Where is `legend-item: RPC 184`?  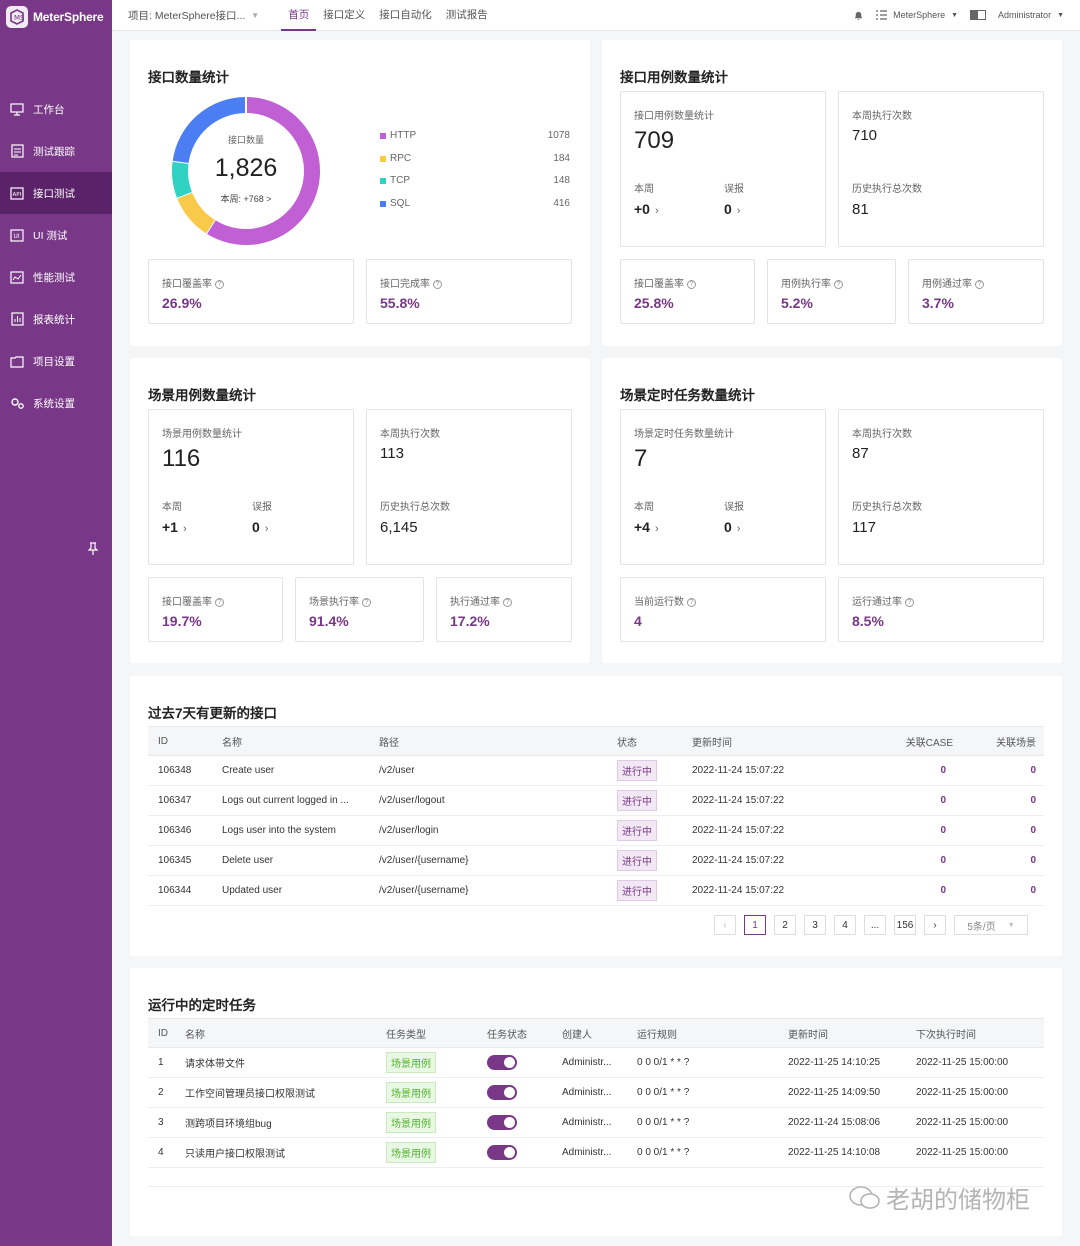
legend-item: RPC 184 is located at coordinates (475, 158).